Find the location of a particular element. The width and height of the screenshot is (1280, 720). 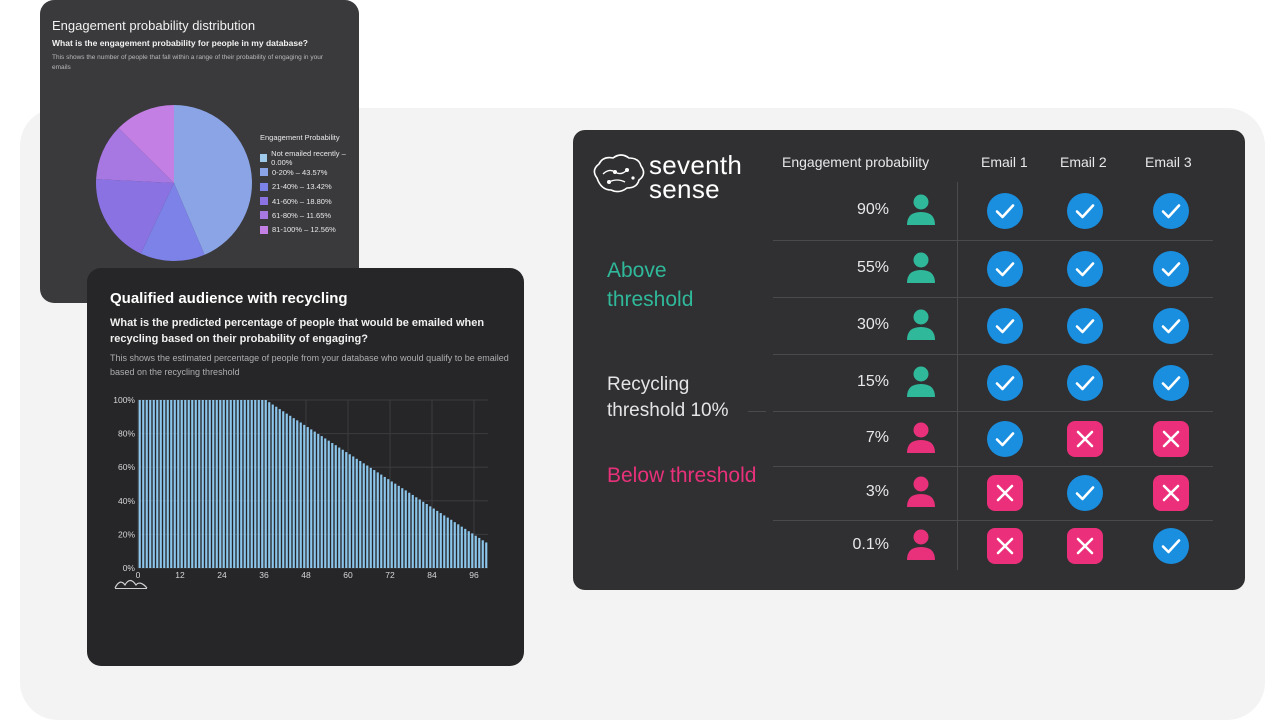

recycling-threshold-line is located at coordinates (757, 411).